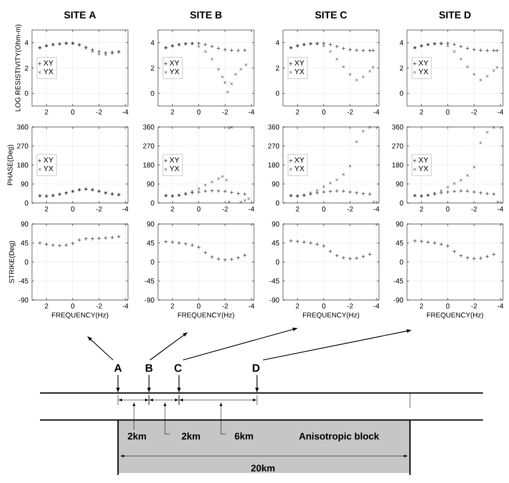 The width and height of the screenshot is (509, 483). I want to click on text: D, so click(256, 368).